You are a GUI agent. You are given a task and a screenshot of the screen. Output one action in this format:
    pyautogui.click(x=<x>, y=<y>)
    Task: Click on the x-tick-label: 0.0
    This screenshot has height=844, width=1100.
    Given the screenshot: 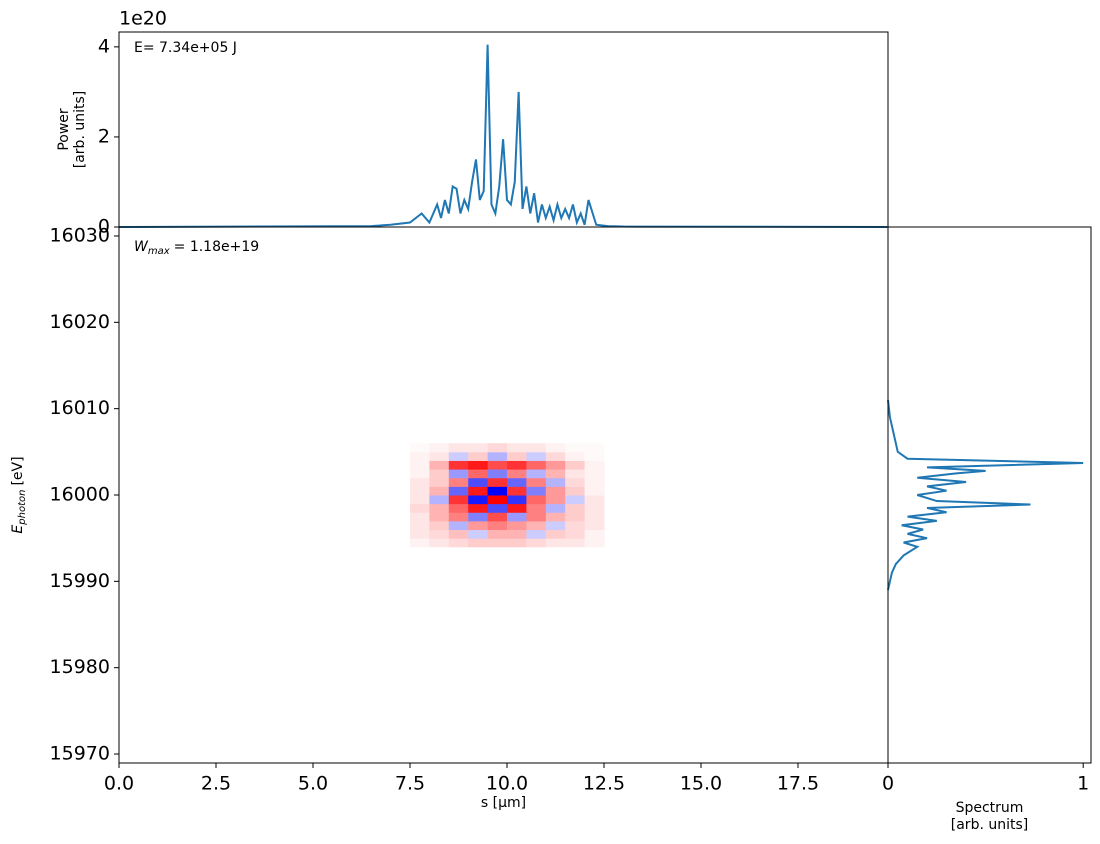 What is the action you would take?
    pyautogui.click(x=119, y=784)
    